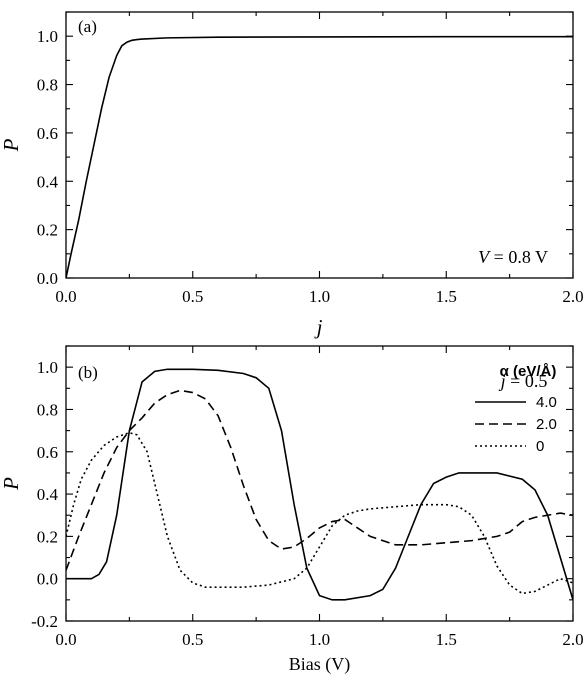  What do you see at coordinates (88, 372) in the screenshot?
I see `panel-label: (b)` at bounding box center [88, 372].